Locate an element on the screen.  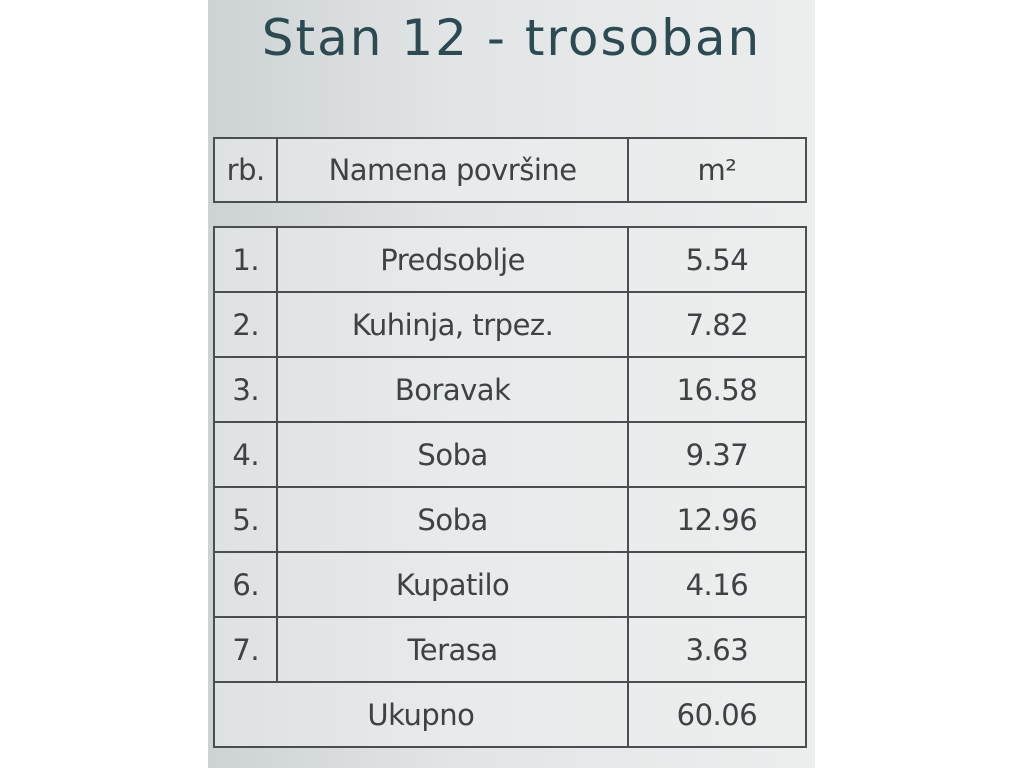
area-value: 12.96 is located at coordinates (717, 519).